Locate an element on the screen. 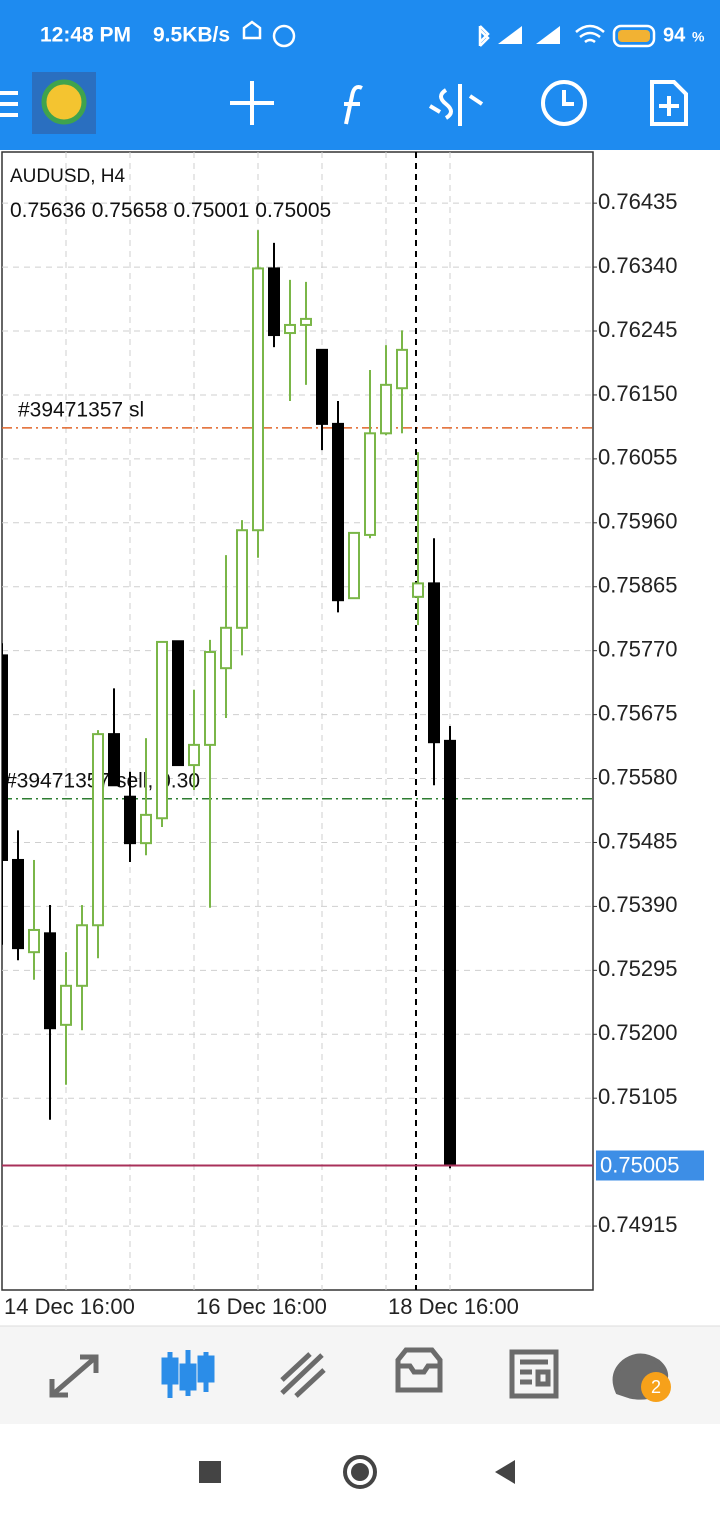 The height and width of the screenshot is (1520, 720). x-tick-label: 14 Dec 16:00 is located at coordinates (69, 1306).